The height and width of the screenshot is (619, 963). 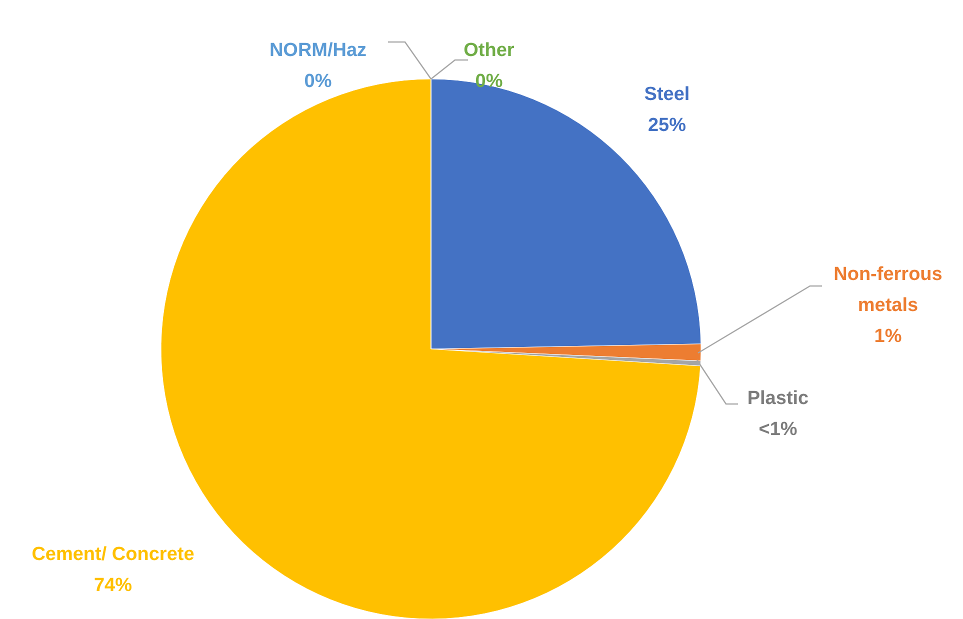 What do you see at coordinates (667, 94) in the screenshot?
I see `slice-label: Steel` at bounding box center [667, 94].